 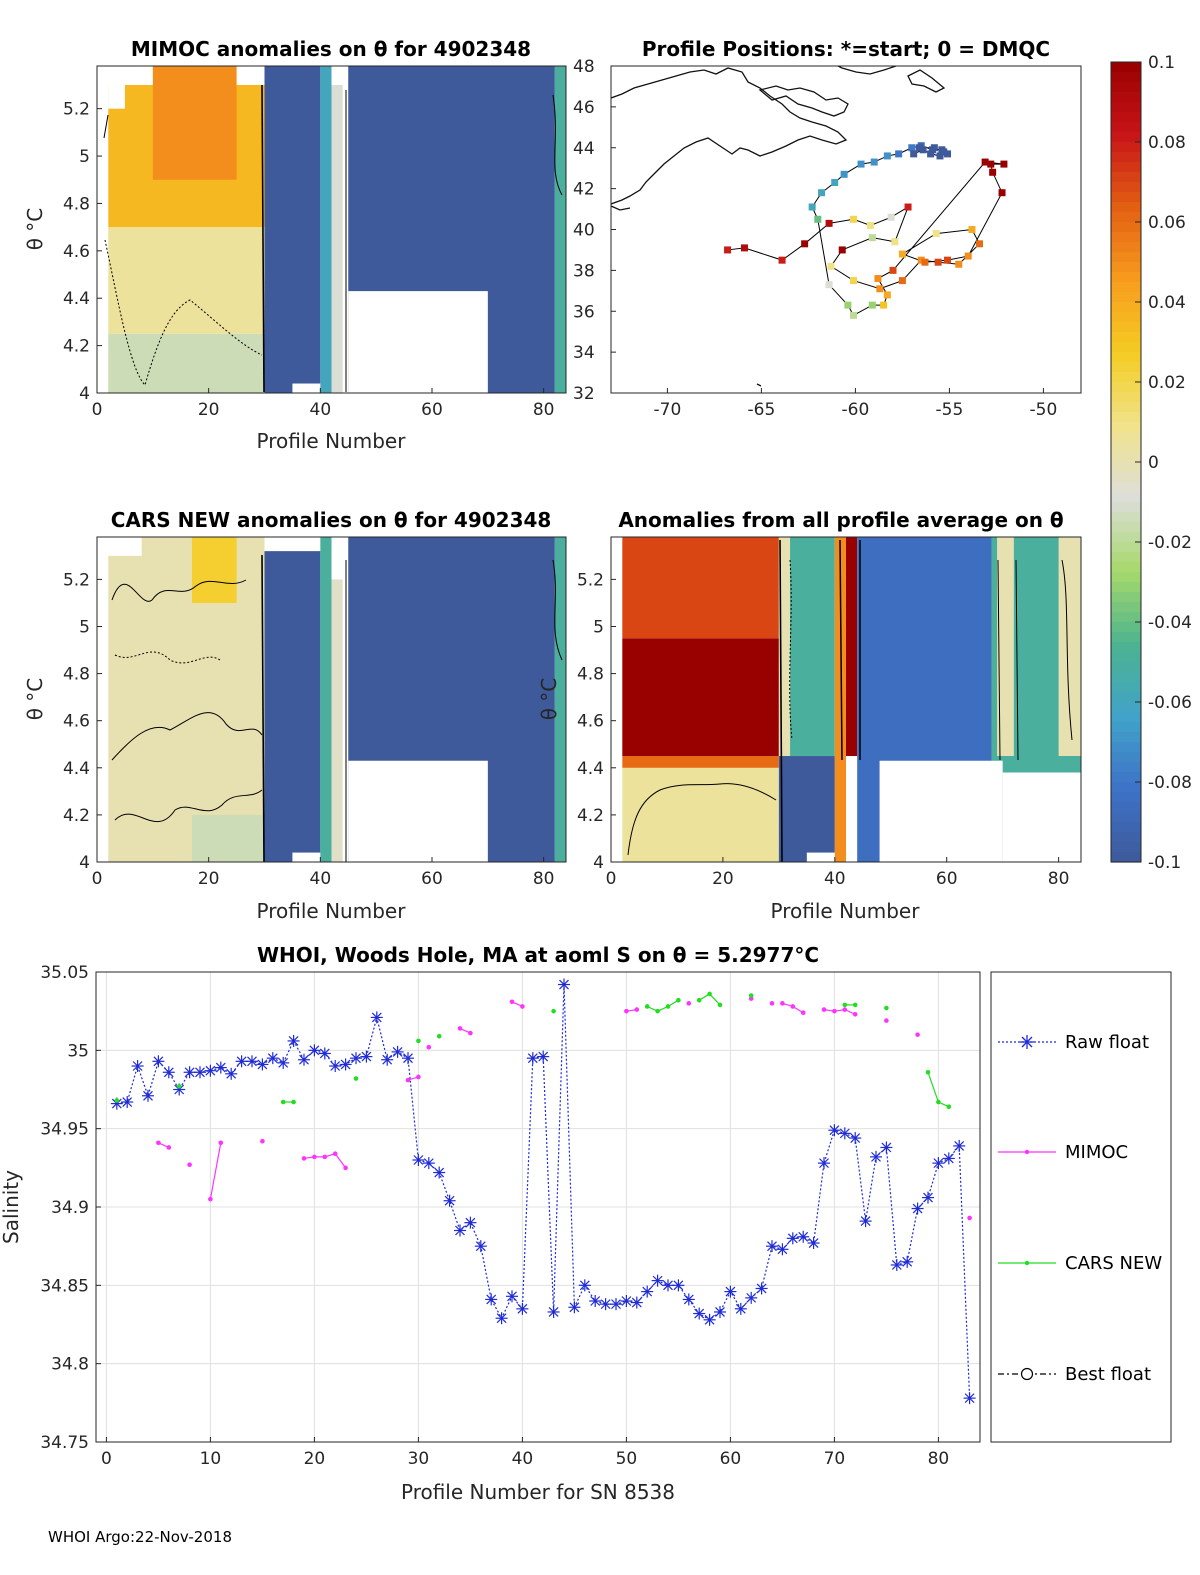 What do you see at coordinates (76, 816) in the screenshot?
I see `y-tick-label: 4.2` at bounding box center [76, 816].